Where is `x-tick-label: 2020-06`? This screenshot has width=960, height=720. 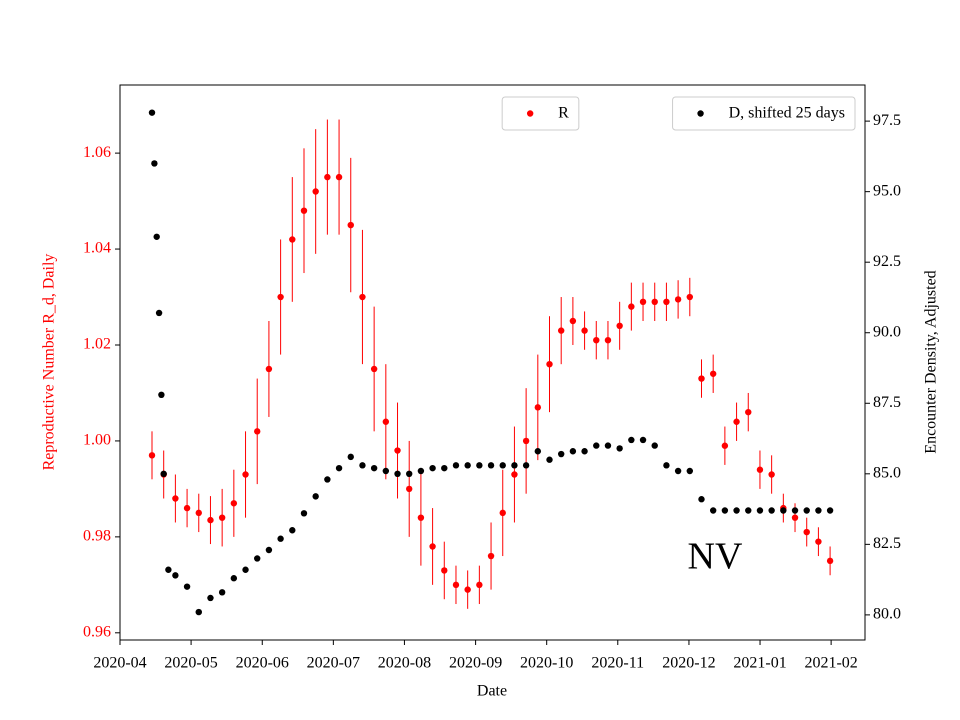
x-tick-label: 2020-06 is located at coordinates (262, 663).